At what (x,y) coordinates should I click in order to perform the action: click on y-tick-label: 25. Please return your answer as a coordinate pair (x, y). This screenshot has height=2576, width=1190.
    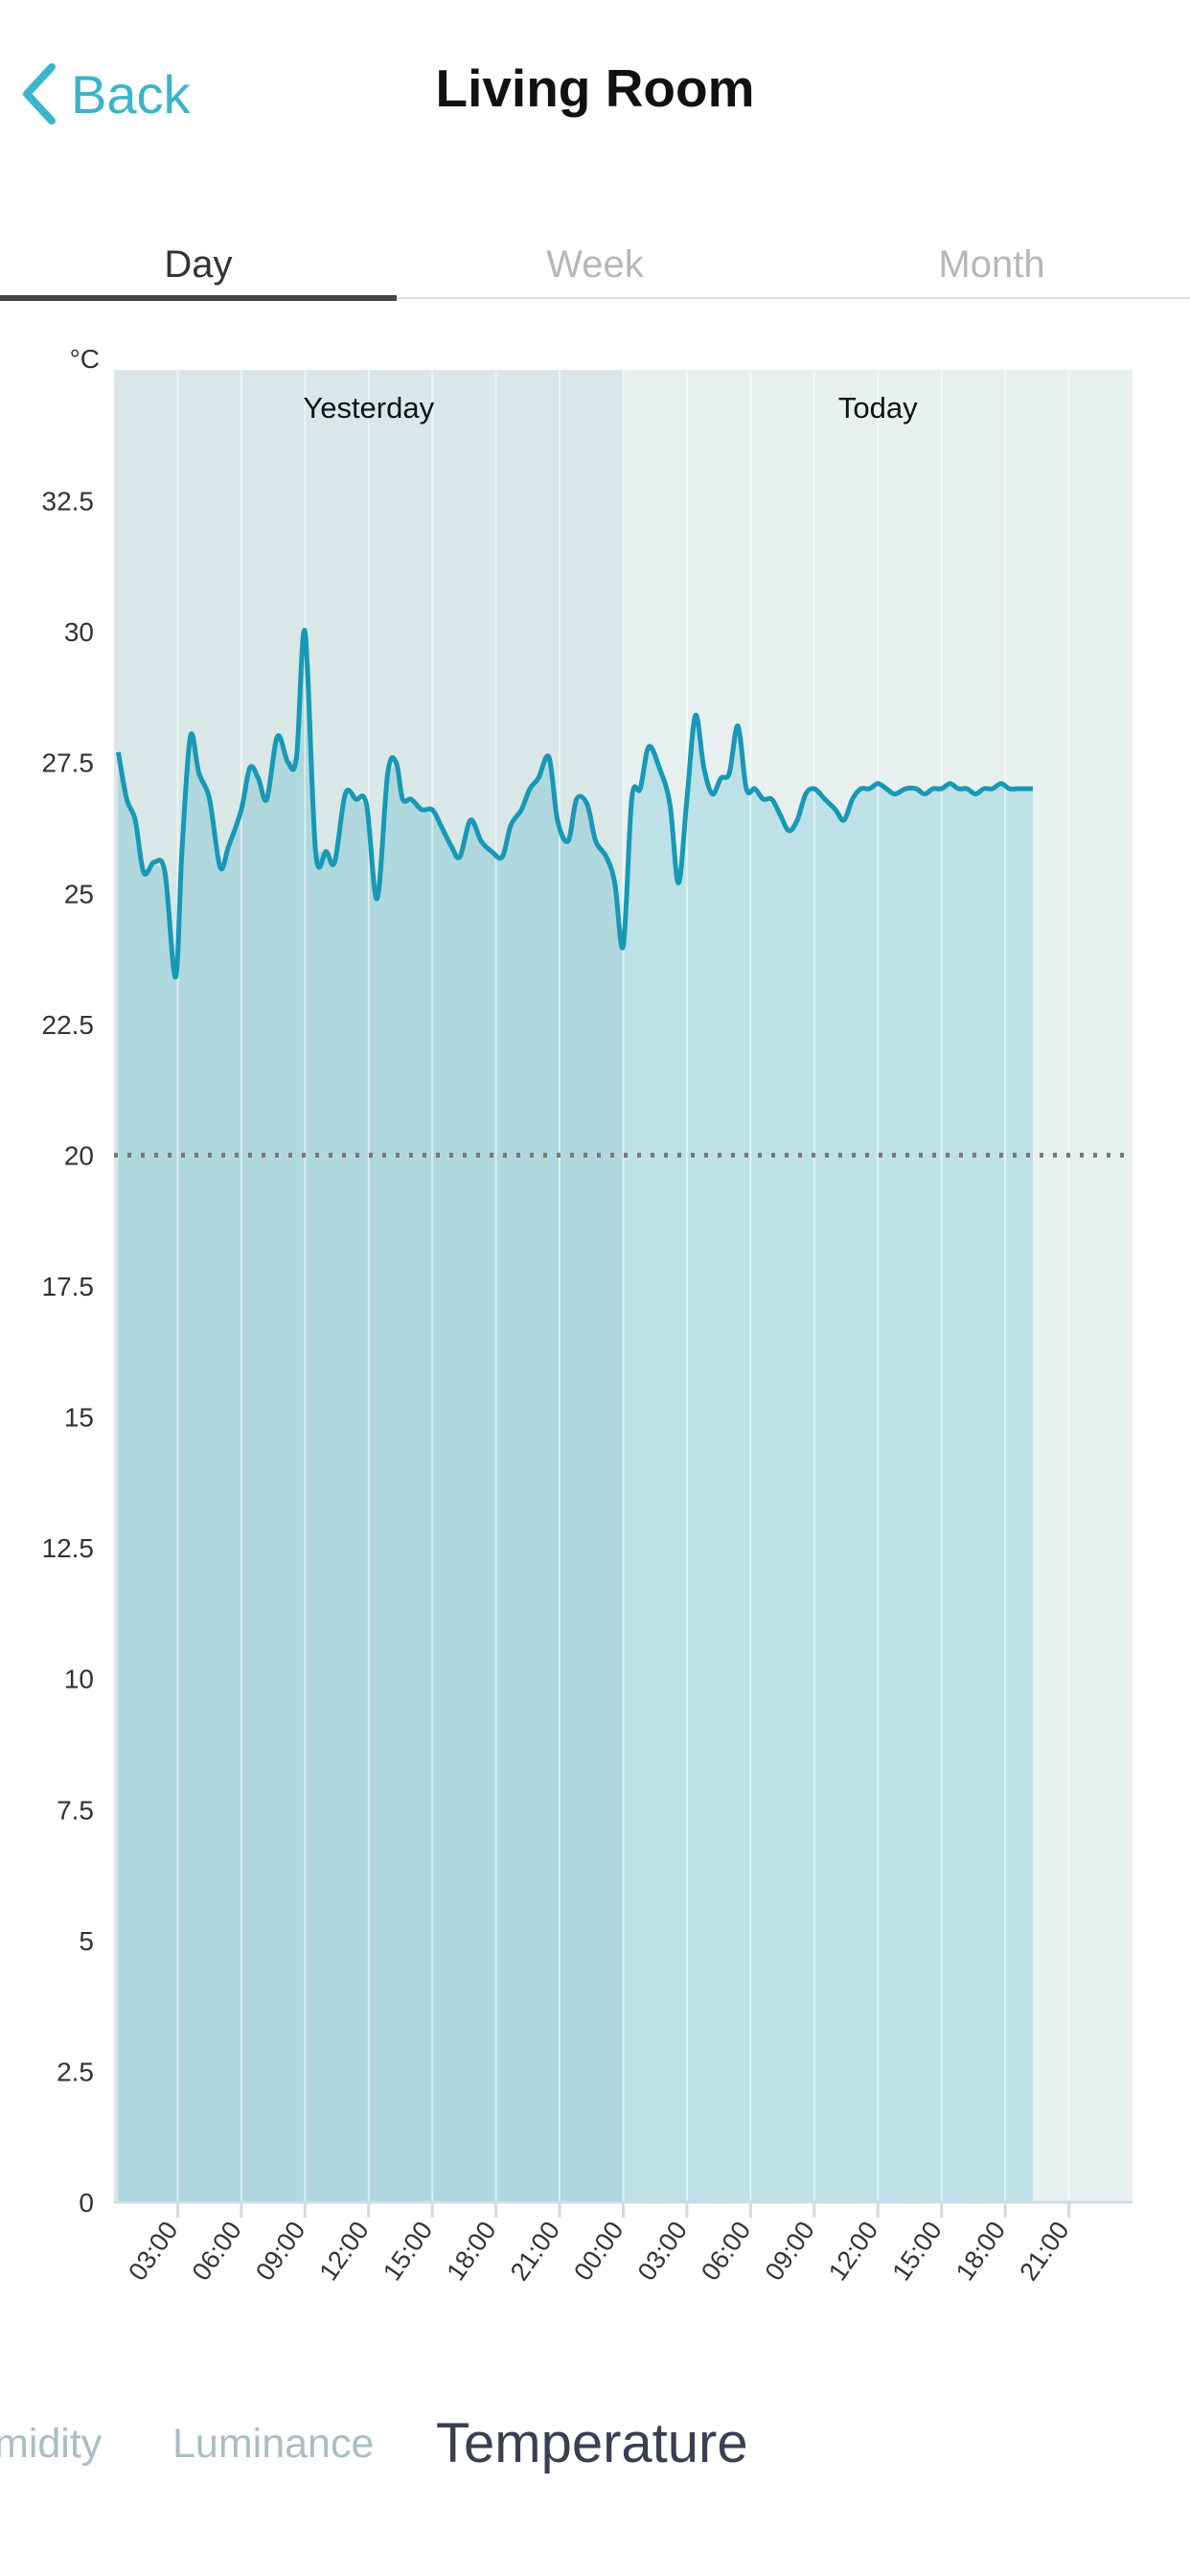
    Looking at the image, I should click on (79, 893).